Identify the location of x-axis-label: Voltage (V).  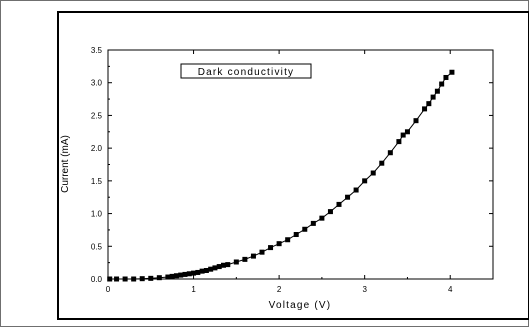
(300, 305).